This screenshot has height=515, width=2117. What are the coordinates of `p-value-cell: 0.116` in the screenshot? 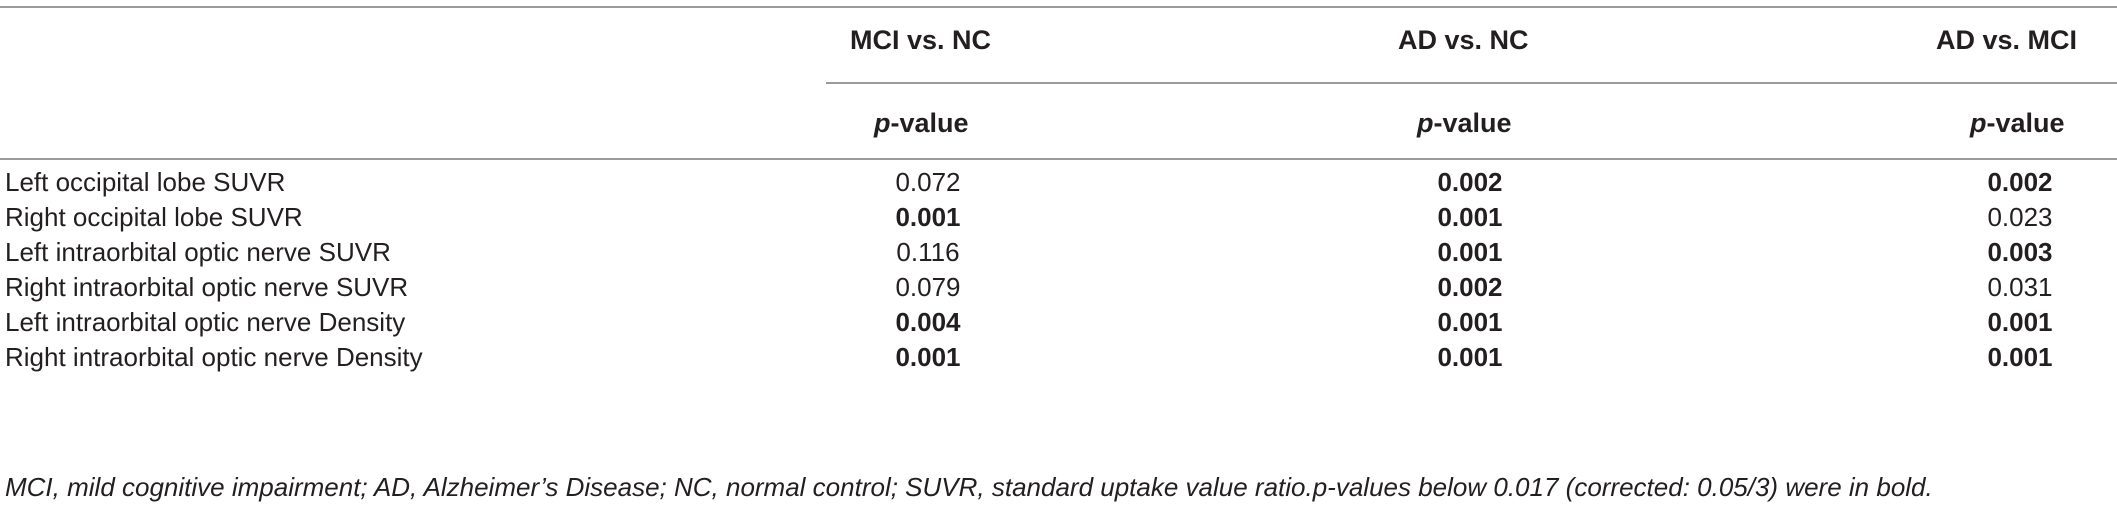 It's located at (928, 252).